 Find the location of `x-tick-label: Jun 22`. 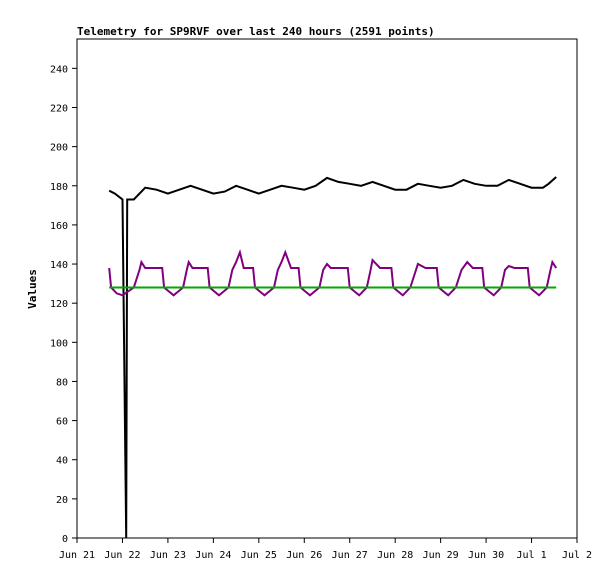

x-tick-label: Jun 22 is located at coordinates (122, 555).